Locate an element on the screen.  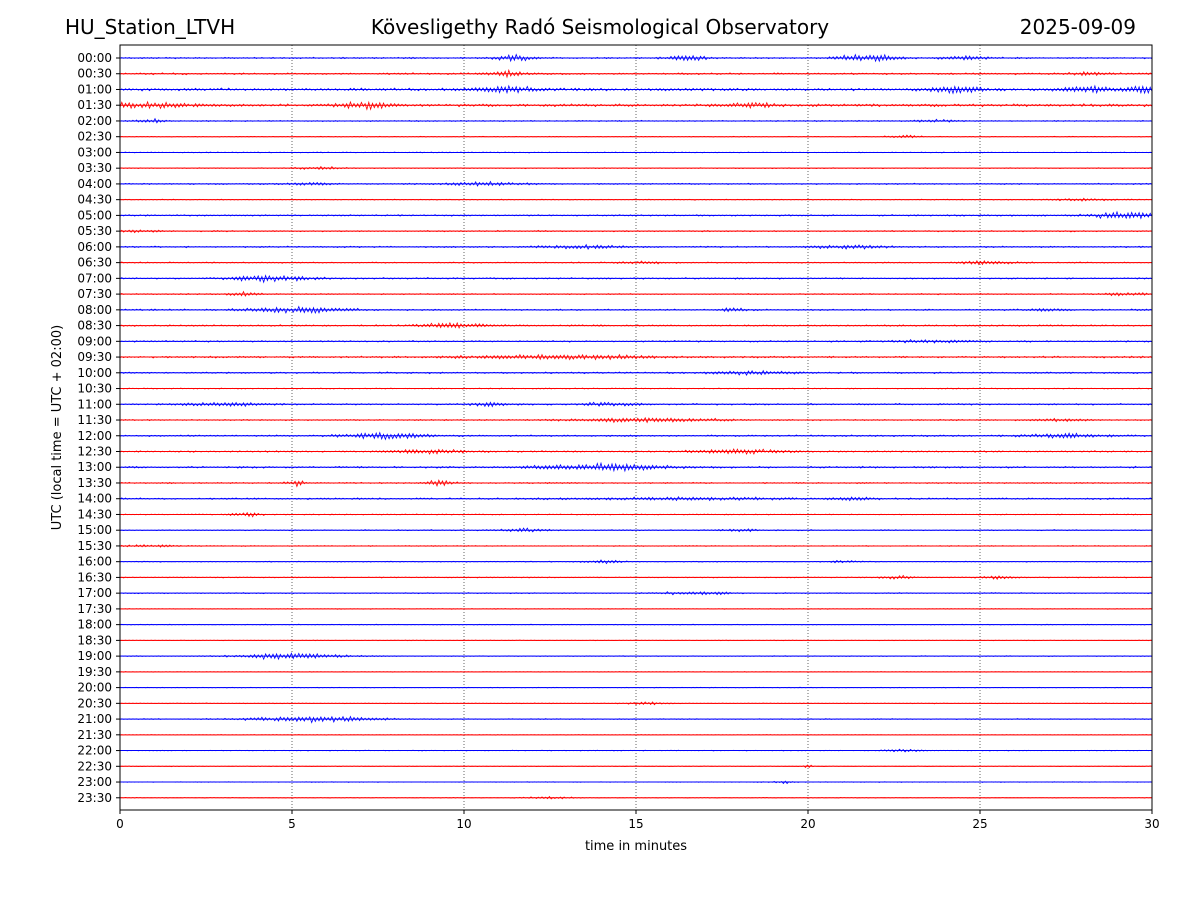
y-tick-label: 22:00 is located at coordinates (94, 751).